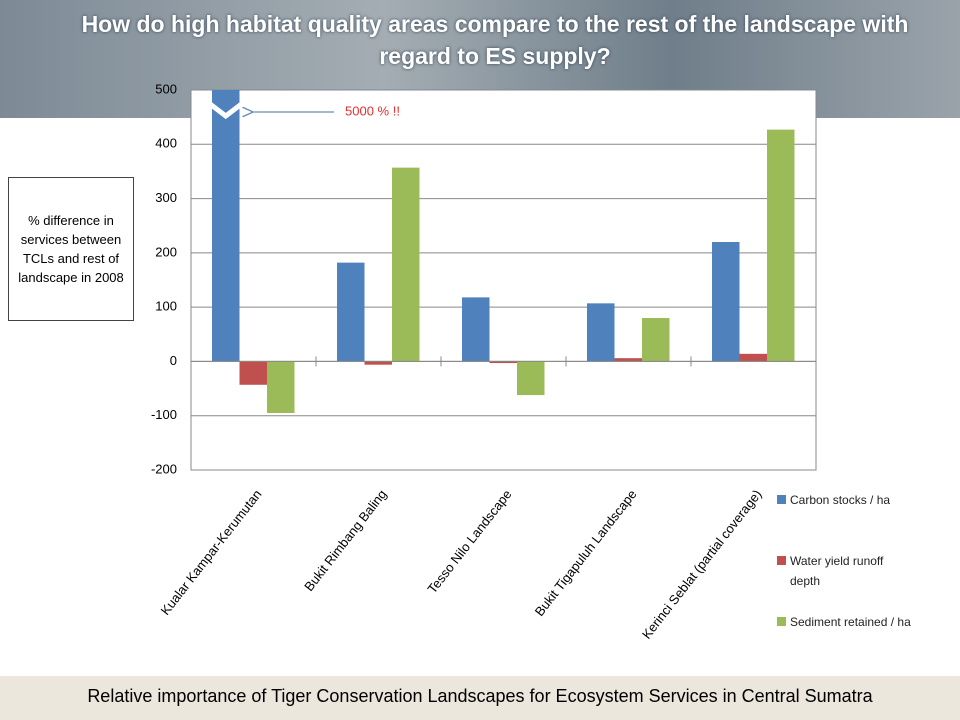 The image size is (960, 720). I want to click on y-tick-label: -200, so click(164, 468).